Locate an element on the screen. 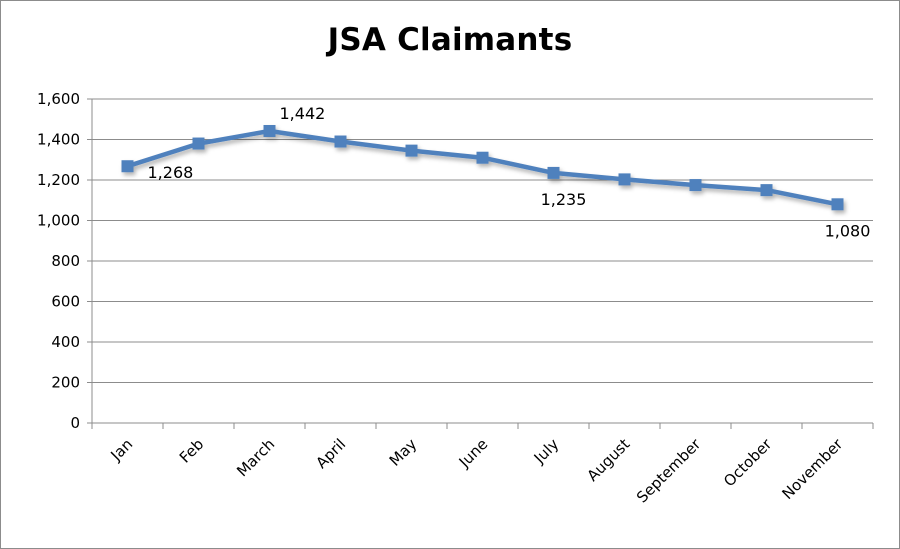  y-tick-labels: 0 200 400 600 800 1,000 1,200 1,400 1,600 is located at coordinates (58, 261).